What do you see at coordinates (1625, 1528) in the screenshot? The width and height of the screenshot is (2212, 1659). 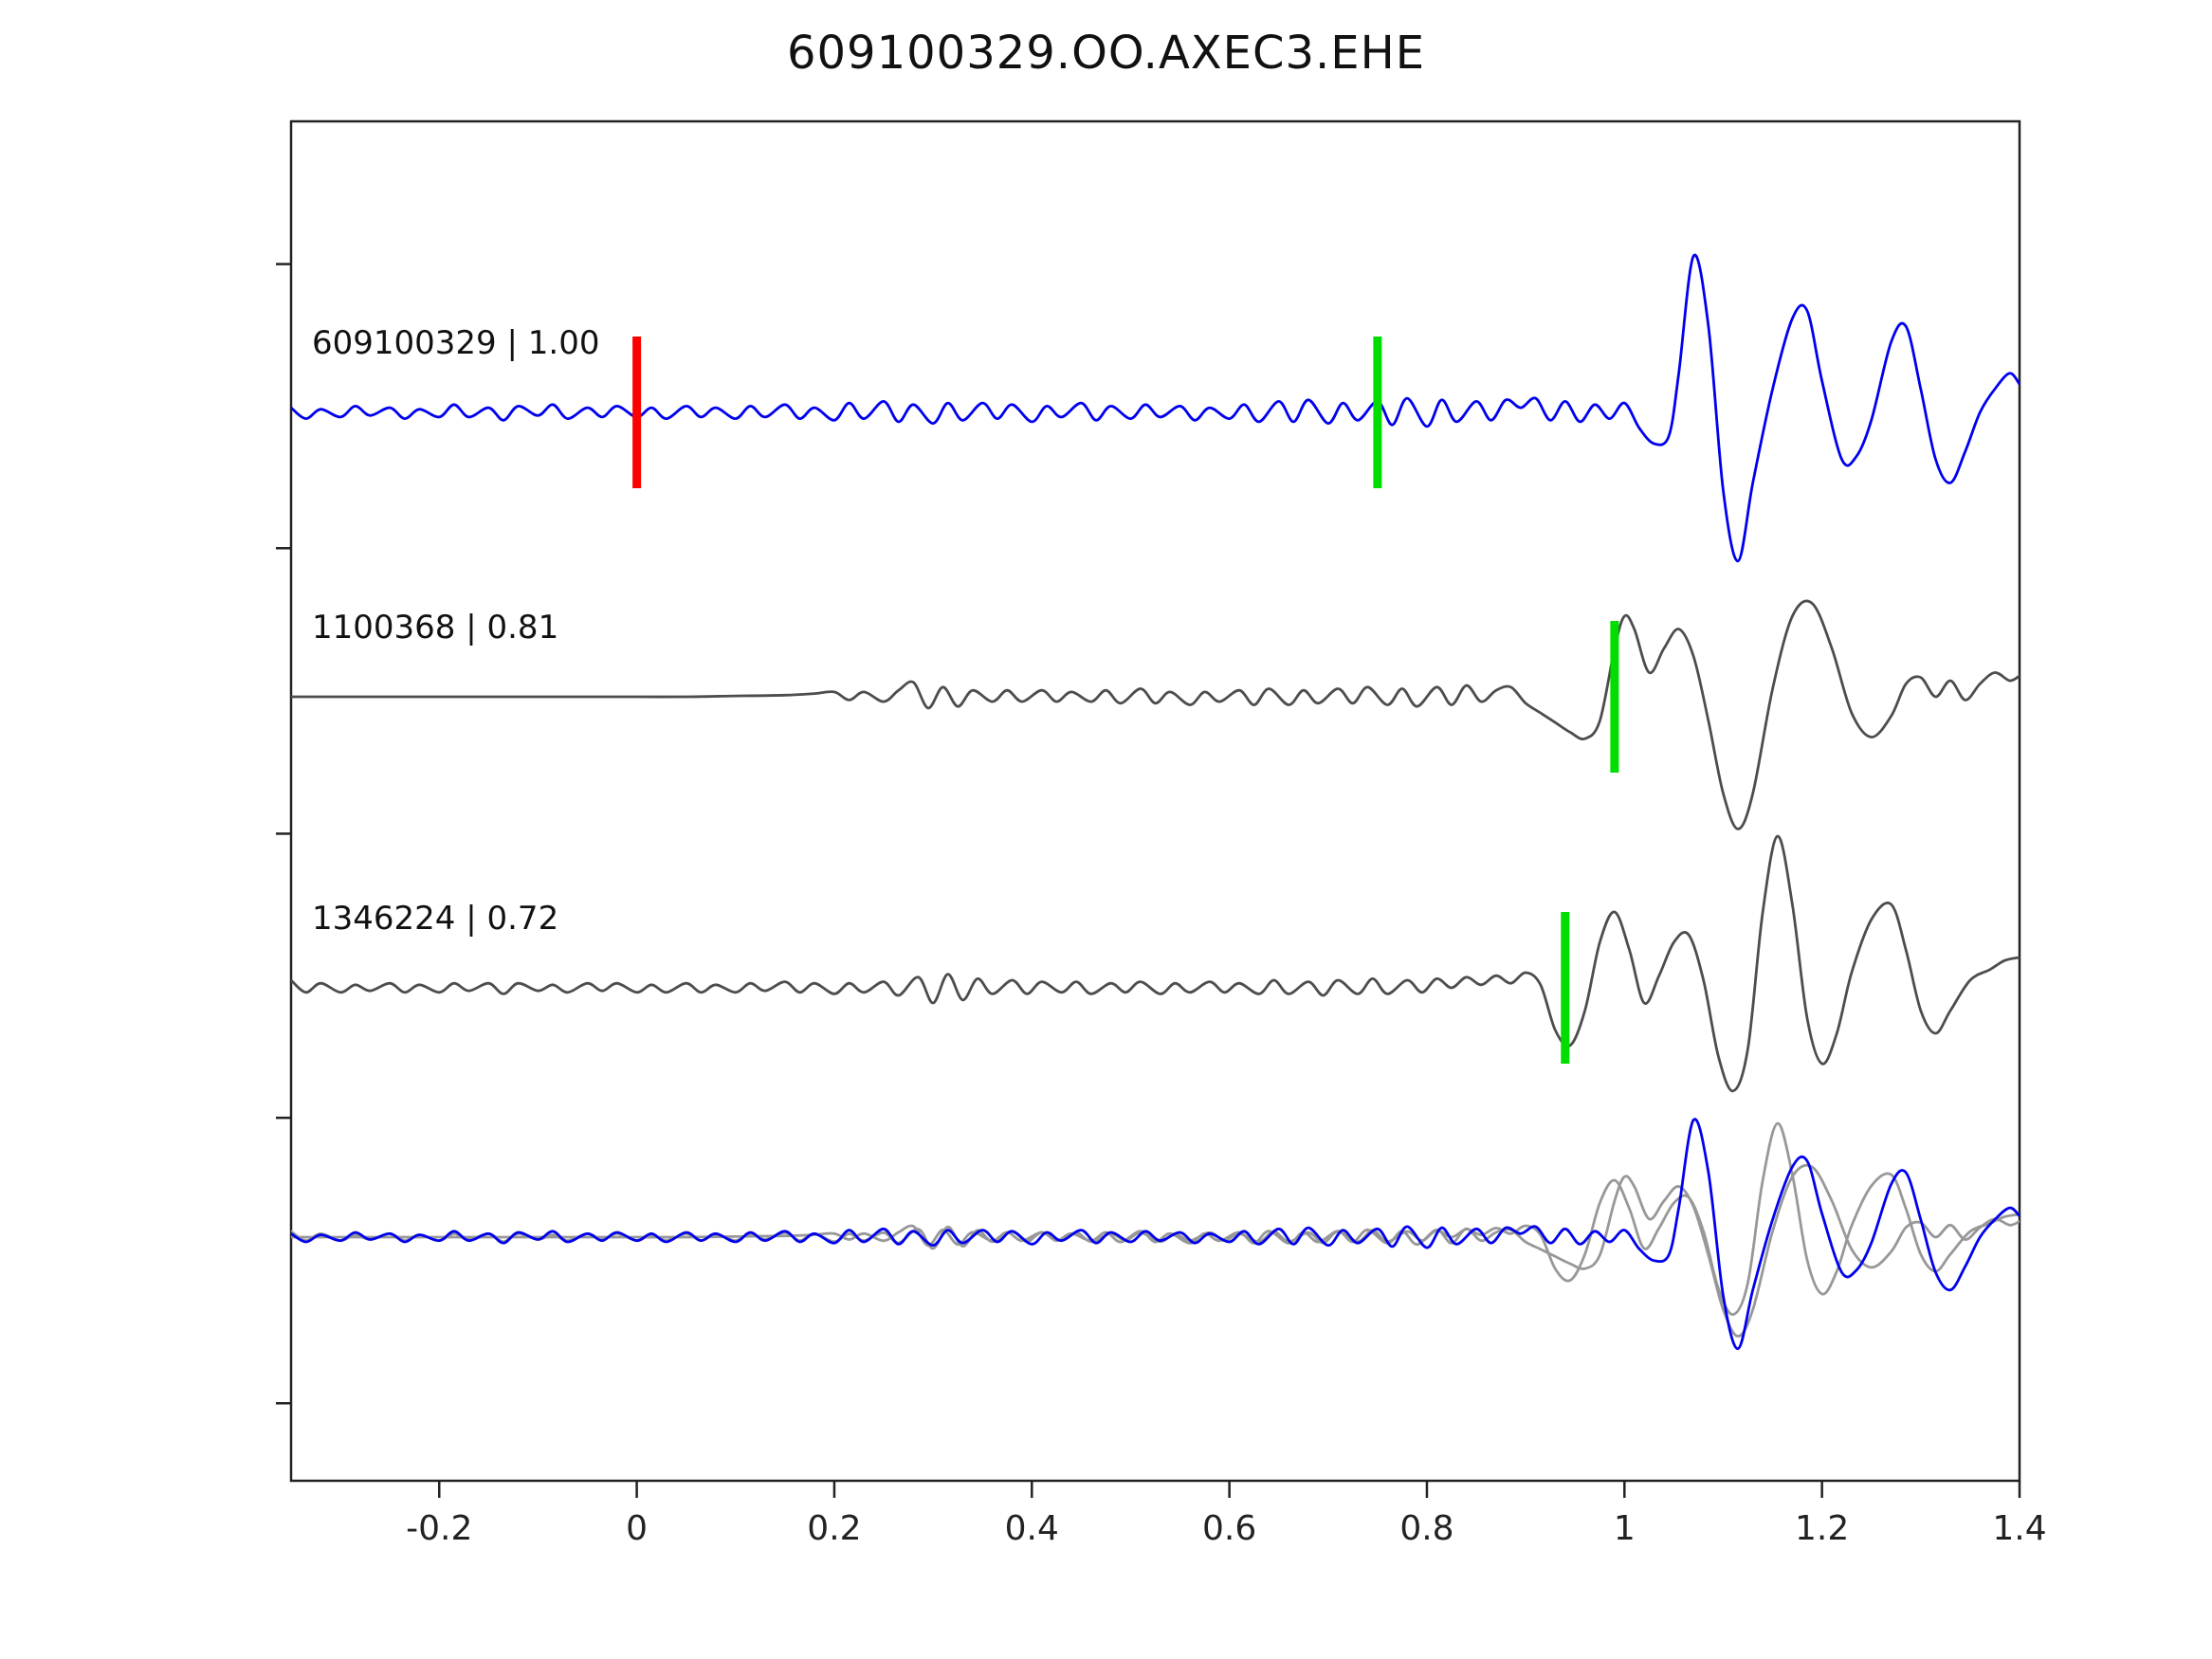 I see `x-tick-label: 1` at bounding box center [1625, 1528].